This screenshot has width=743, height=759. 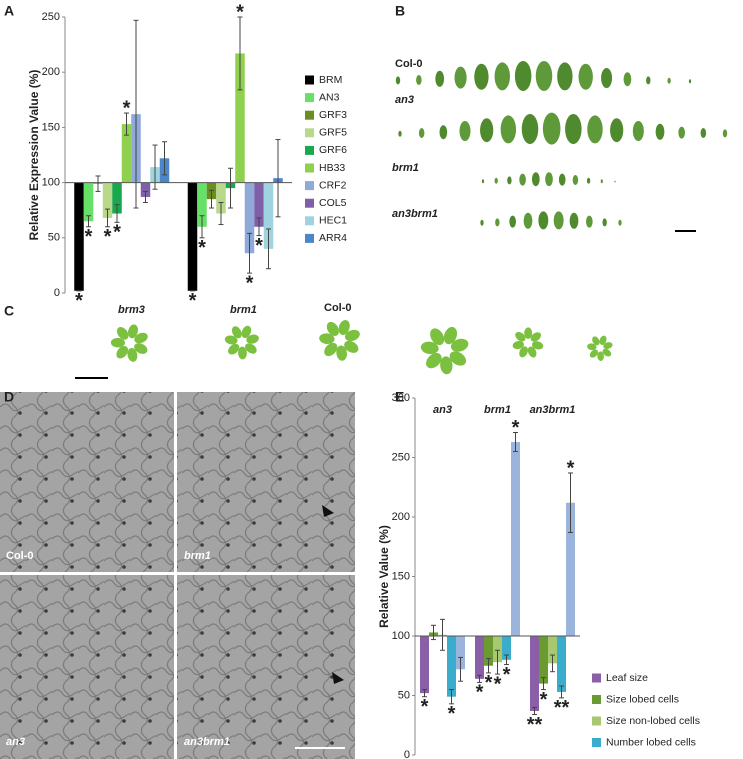 I want to click on y-tick-label: 150, so click(x=401, y=576).